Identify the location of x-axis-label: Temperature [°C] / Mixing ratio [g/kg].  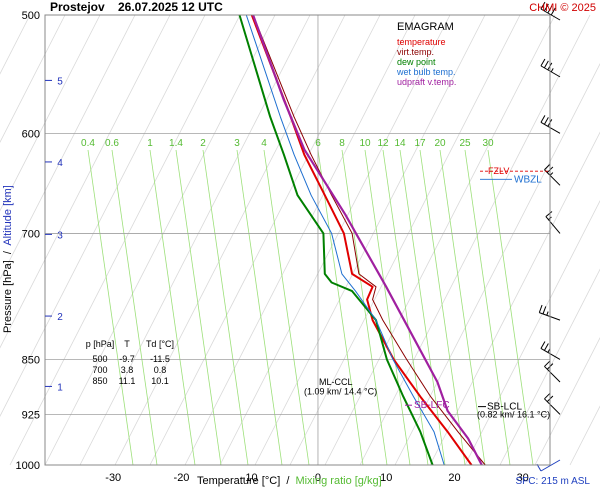
(289, 481).